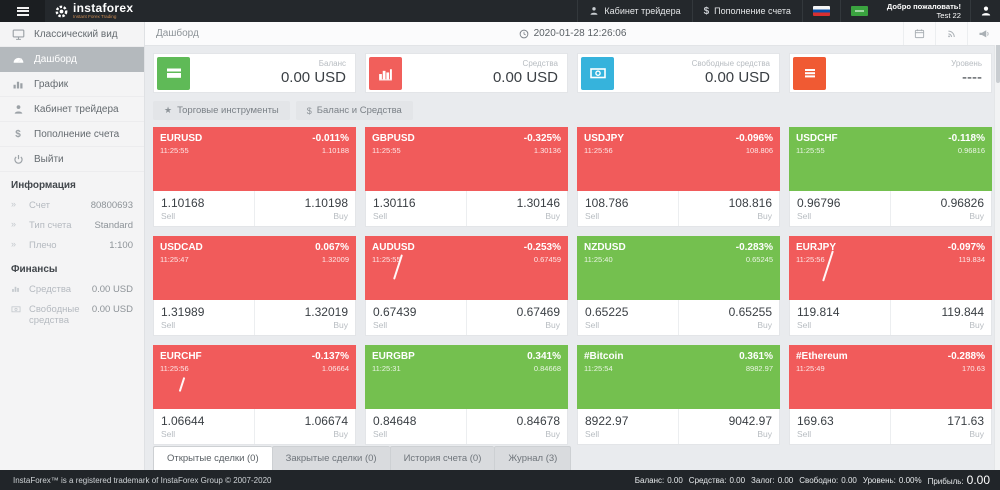  Describe the element at coordinates (598, 150) in the screenshot. I see `quote-time: 11:25:56` at that location.